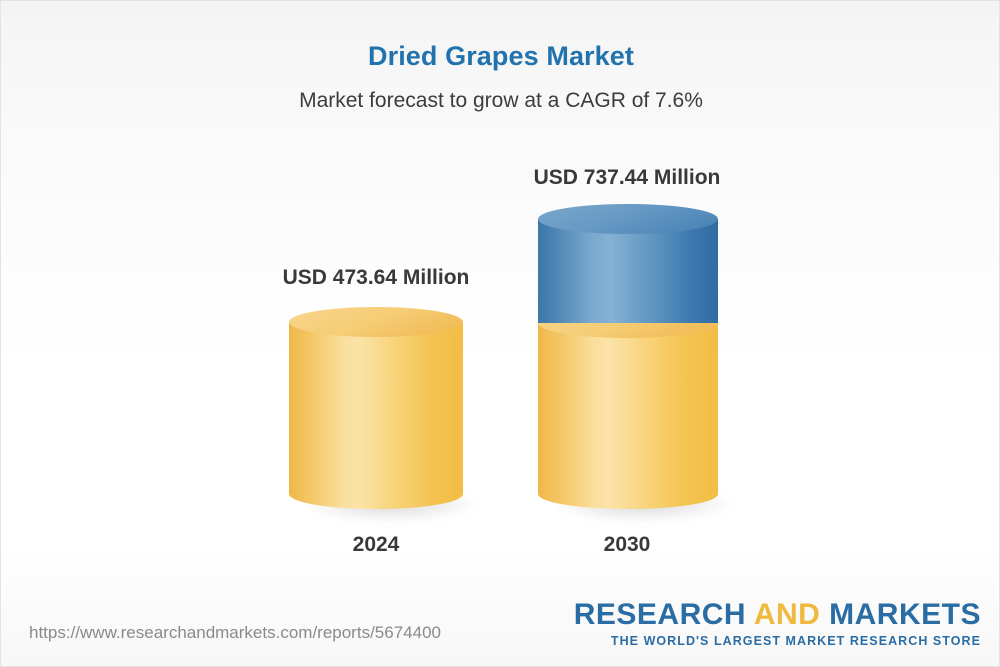  What do you see at coordinates (627, 544) in the screenshot?
I see `category-label-2030: 2030` at bounding box center [627, 544].